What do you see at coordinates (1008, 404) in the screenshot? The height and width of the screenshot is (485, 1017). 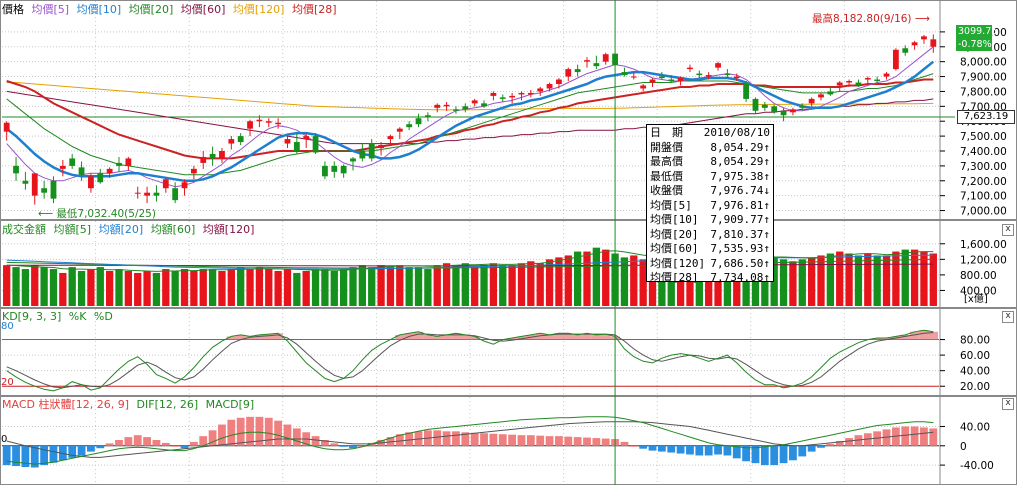 I see `macd-close-button: x` at bounding box center [1008, 404].